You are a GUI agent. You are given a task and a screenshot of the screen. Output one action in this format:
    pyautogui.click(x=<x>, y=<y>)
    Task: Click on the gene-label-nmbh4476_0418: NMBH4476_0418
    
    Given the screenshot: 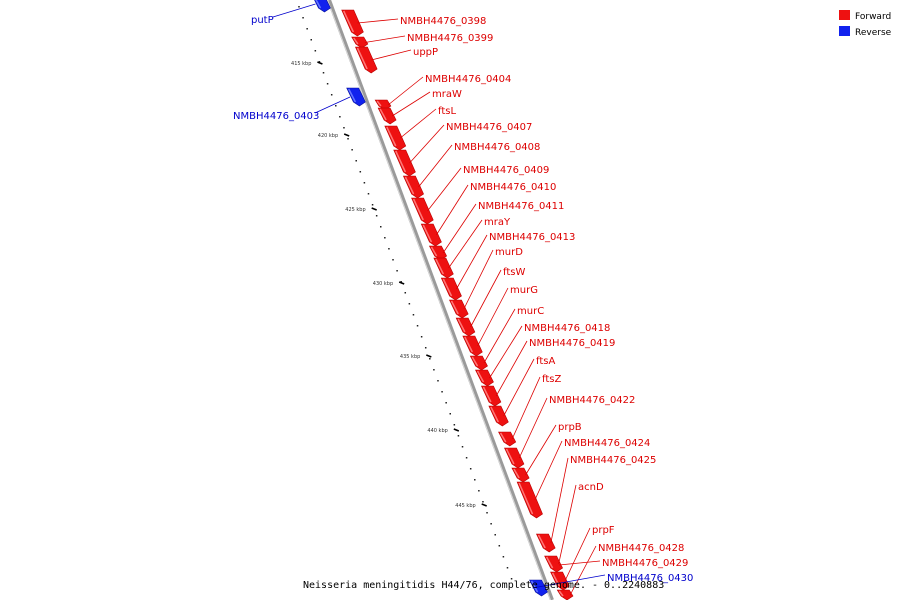 What is the action you would take?
    pyautogui.click(x=567, y=328)
    